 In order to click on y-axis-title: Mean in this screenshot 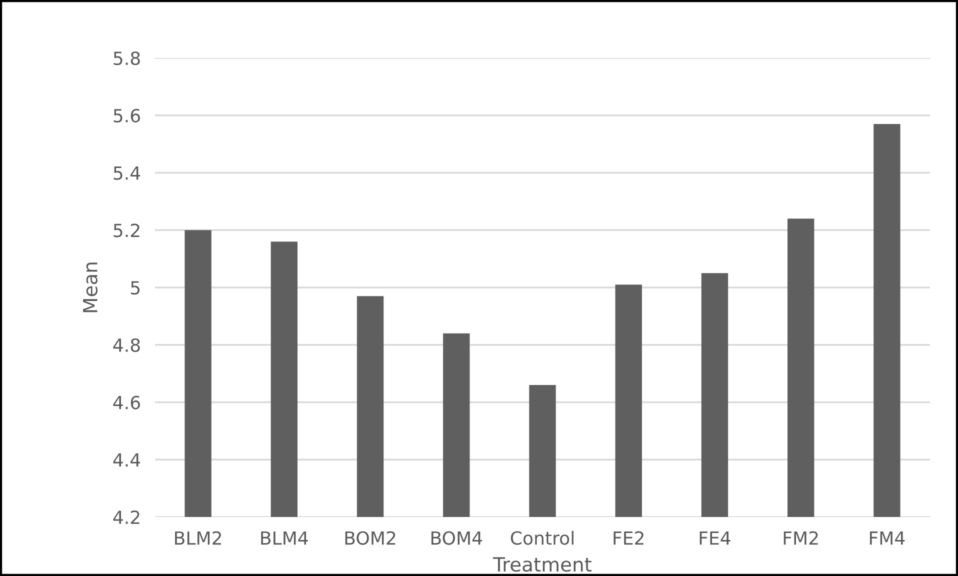, I will do `click(90, 287)`.